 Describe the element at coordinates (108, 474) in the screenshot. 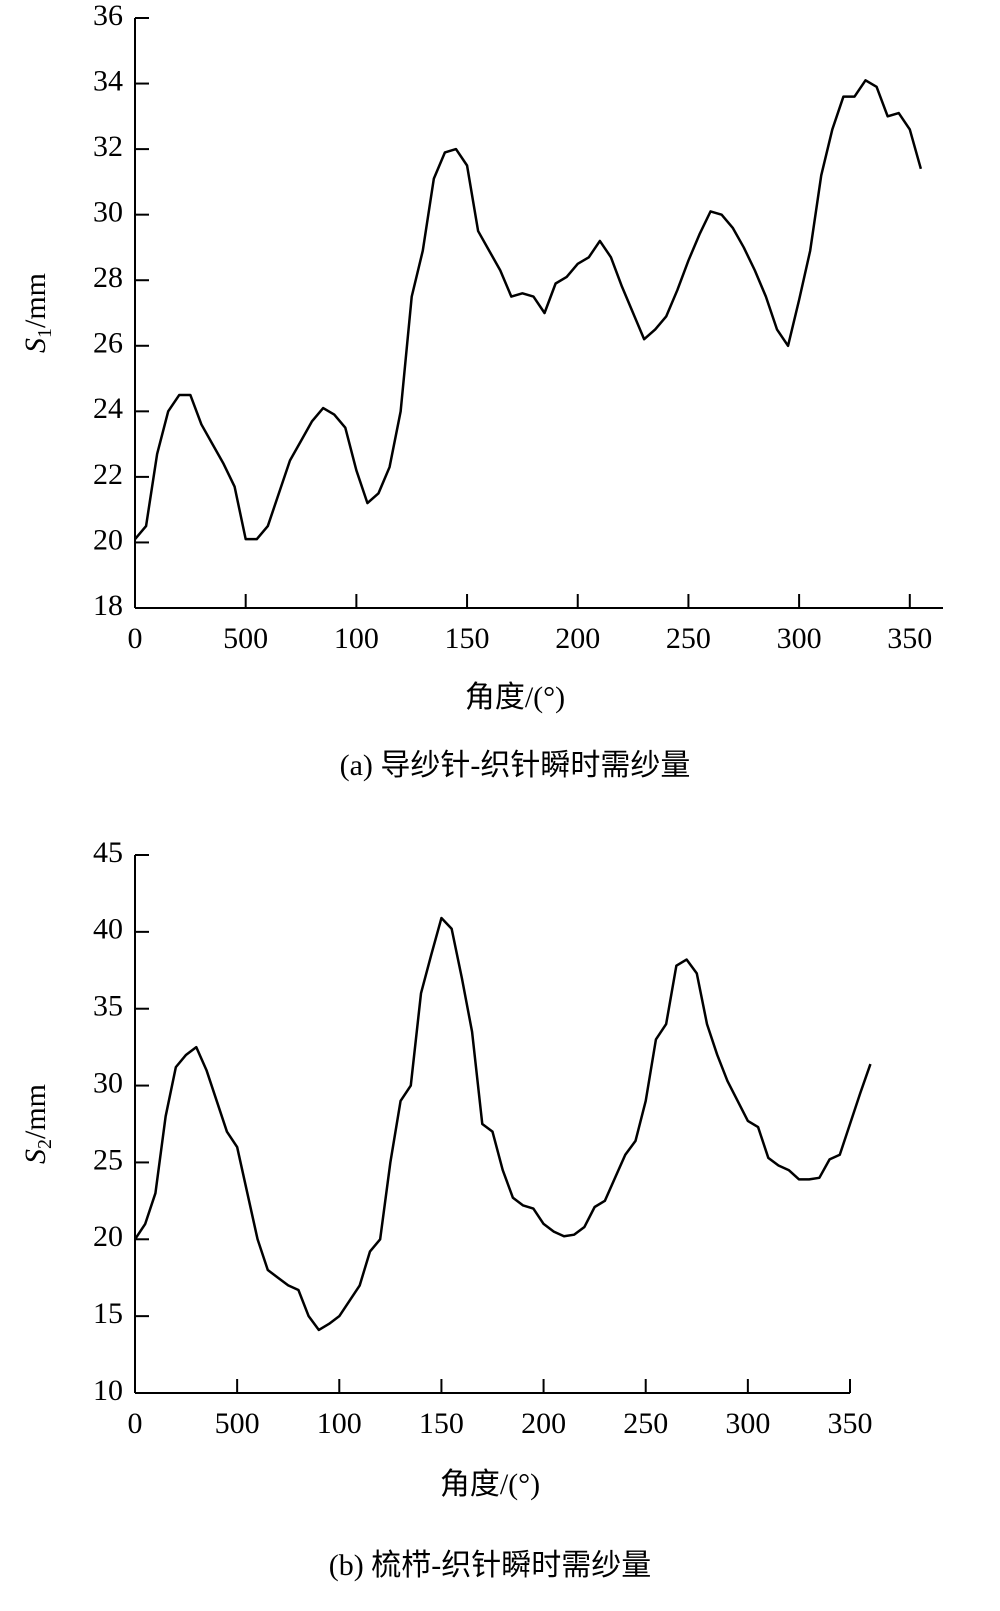

I see `y-tick-label: 22` at that location.